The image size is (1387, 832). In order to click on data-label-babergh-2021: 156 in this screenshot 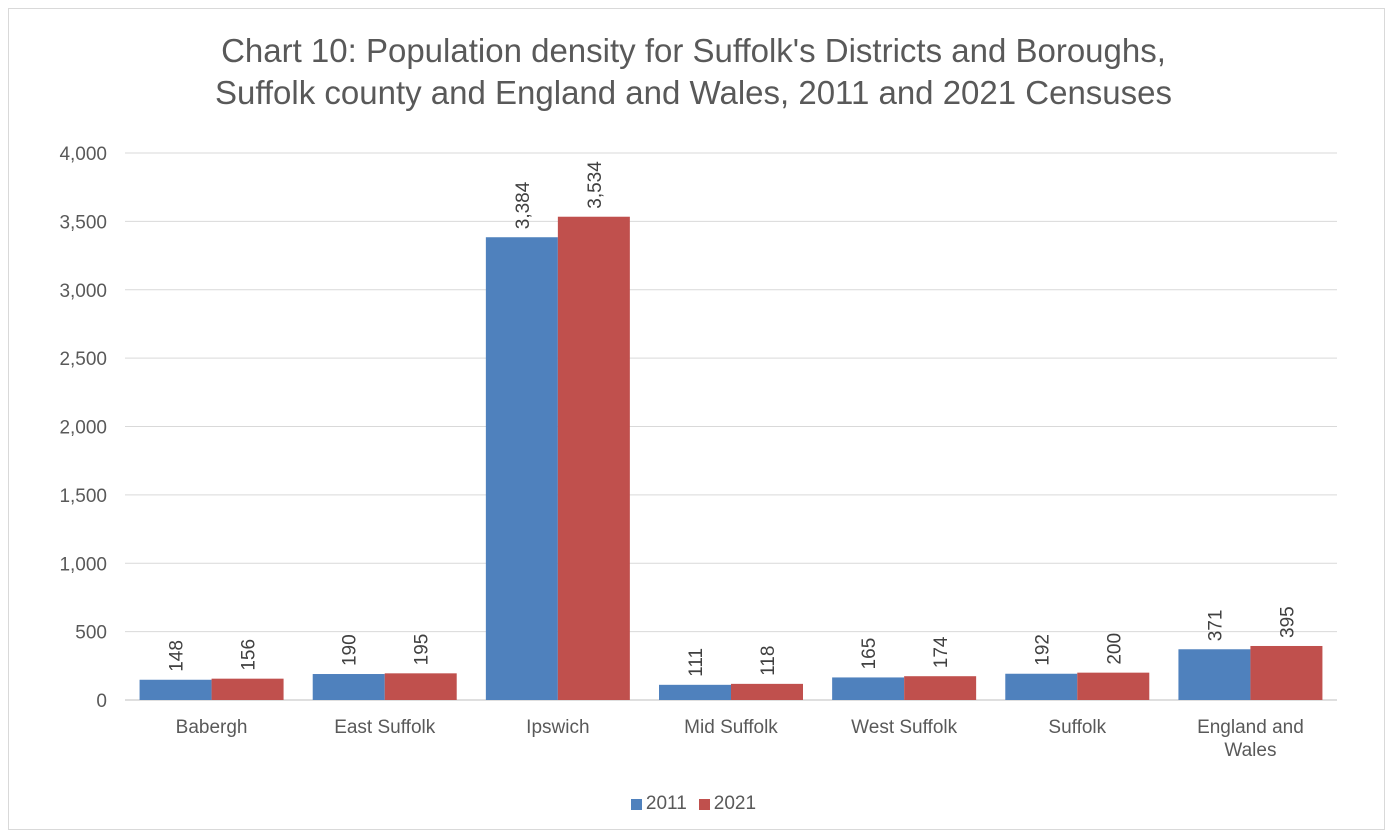, I will do `click(249, 655)`.